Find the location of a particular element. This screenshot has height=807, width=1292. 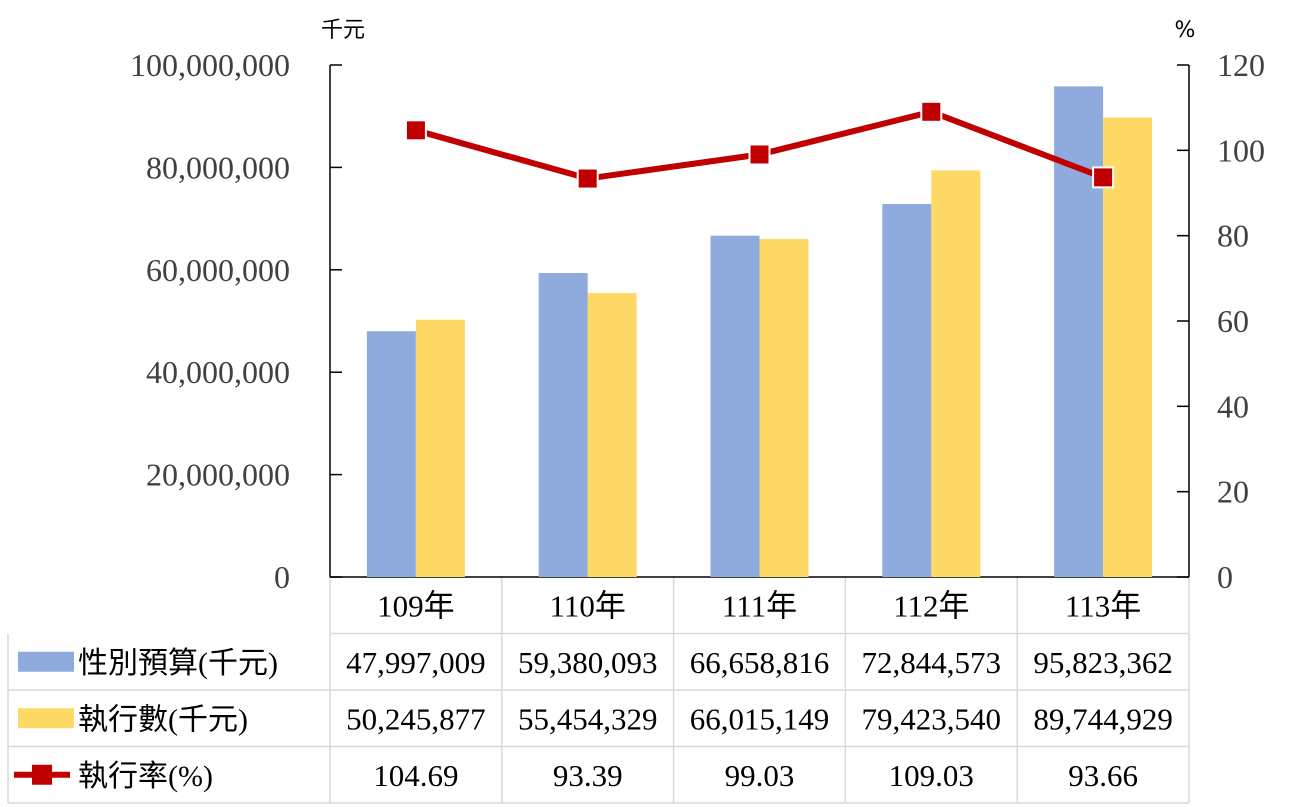

table-cell-value: 55,454,329 is located at coordinates (588, 718).